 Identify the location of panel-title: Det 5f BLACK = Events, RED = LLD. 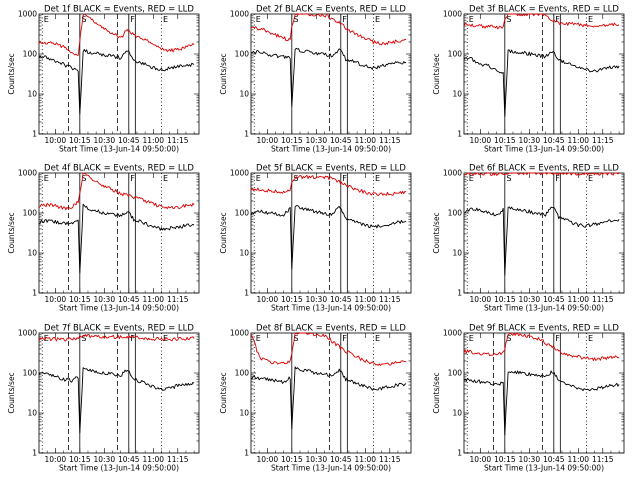
(331, 169).